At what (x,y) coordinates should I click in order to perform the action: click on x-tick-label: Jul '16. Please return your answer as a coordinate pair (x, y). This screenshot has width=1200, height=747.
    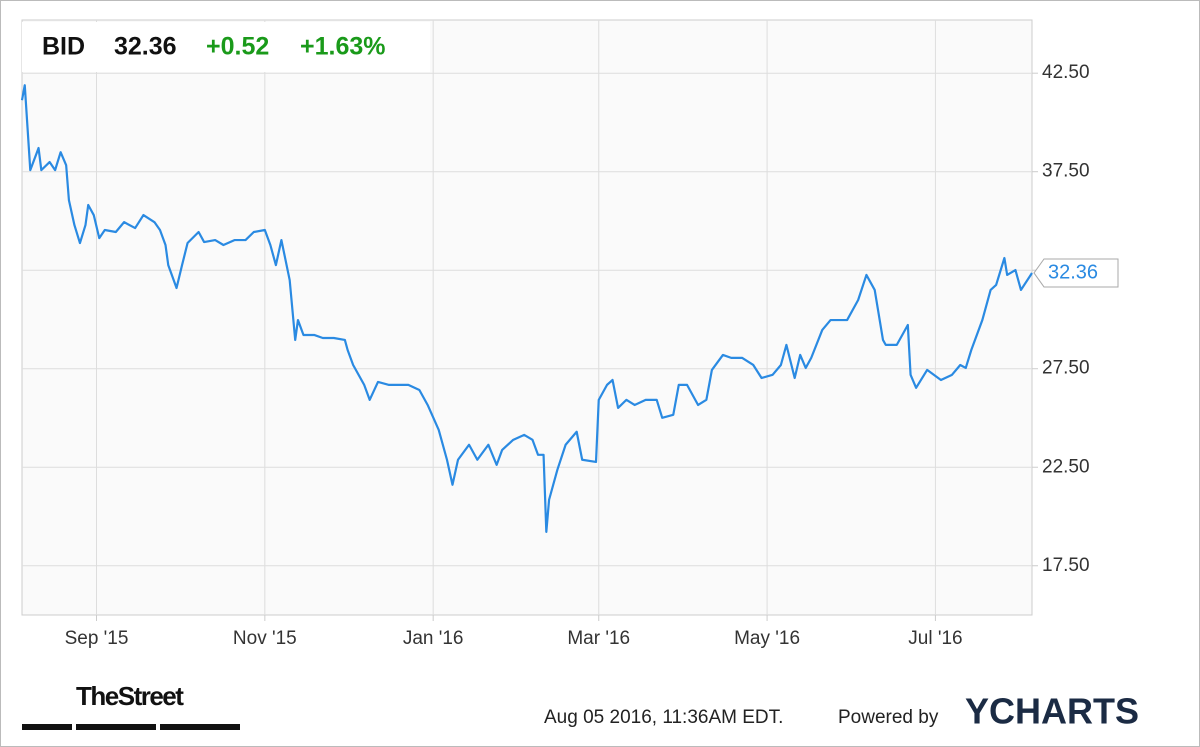
    Looking at the image, I should click on (935, 638).